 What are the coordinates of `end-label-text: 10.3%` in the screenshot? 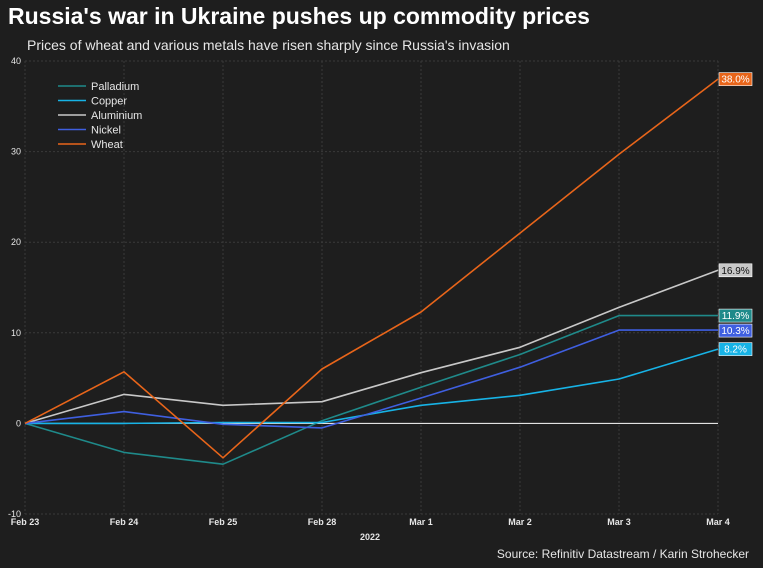 It's located at (735, 331).